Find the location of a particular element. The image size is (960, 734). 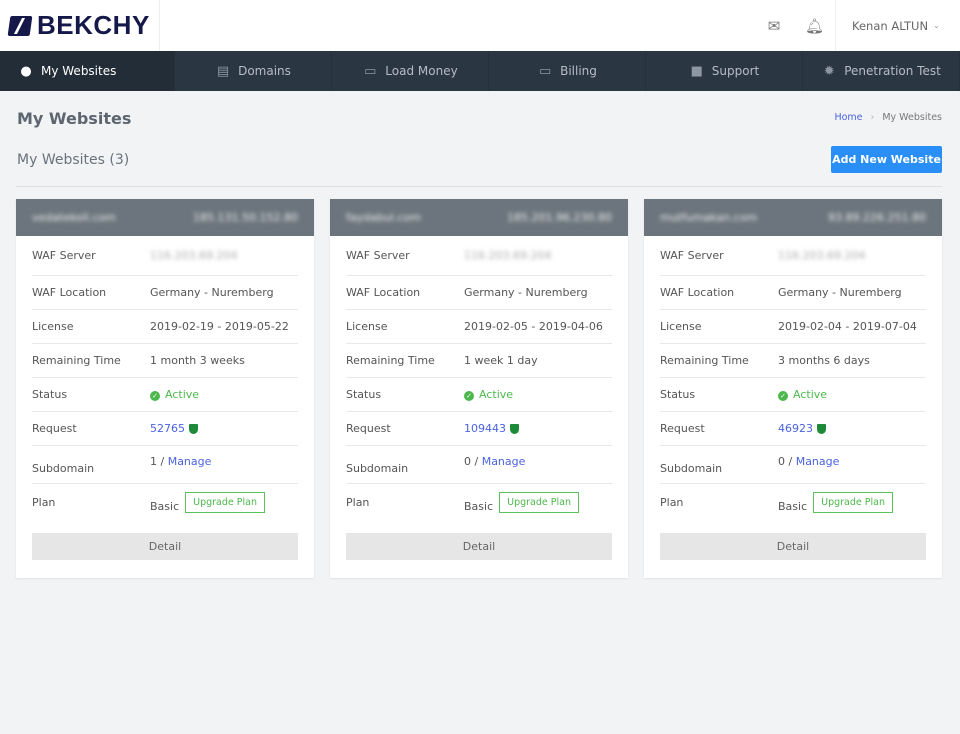

server-icon: ▤ is located at coordinates (223, 71).